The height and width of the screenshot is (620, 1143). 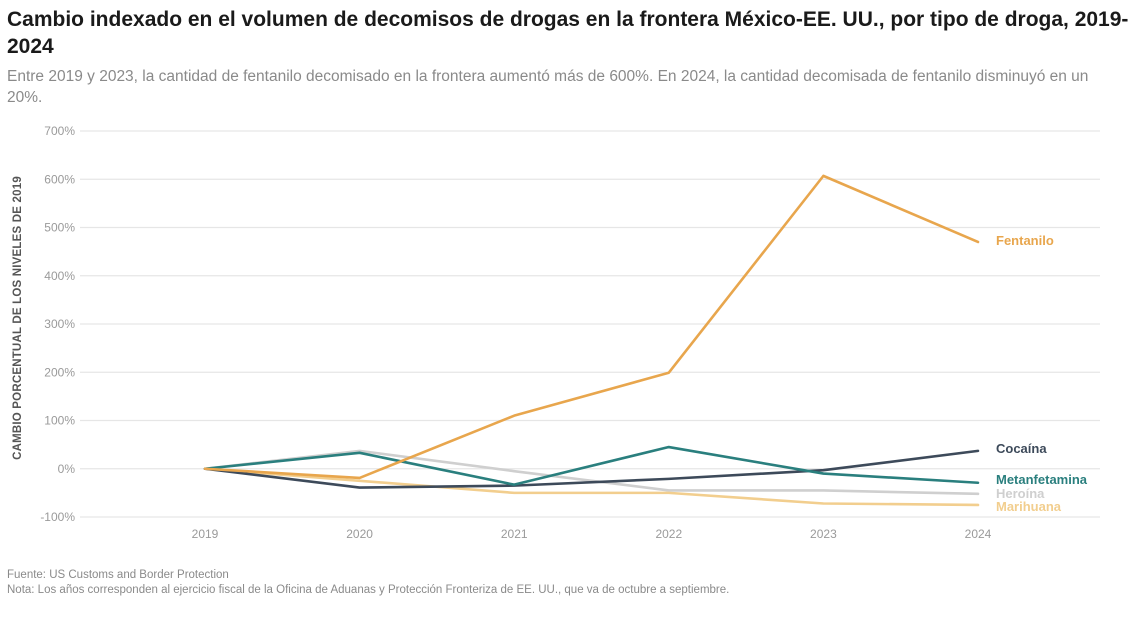 What do you see at coordinates (59, 131) in the screenshot?
I see `y-tick-label: 700%` at bounding box center [59, 131].